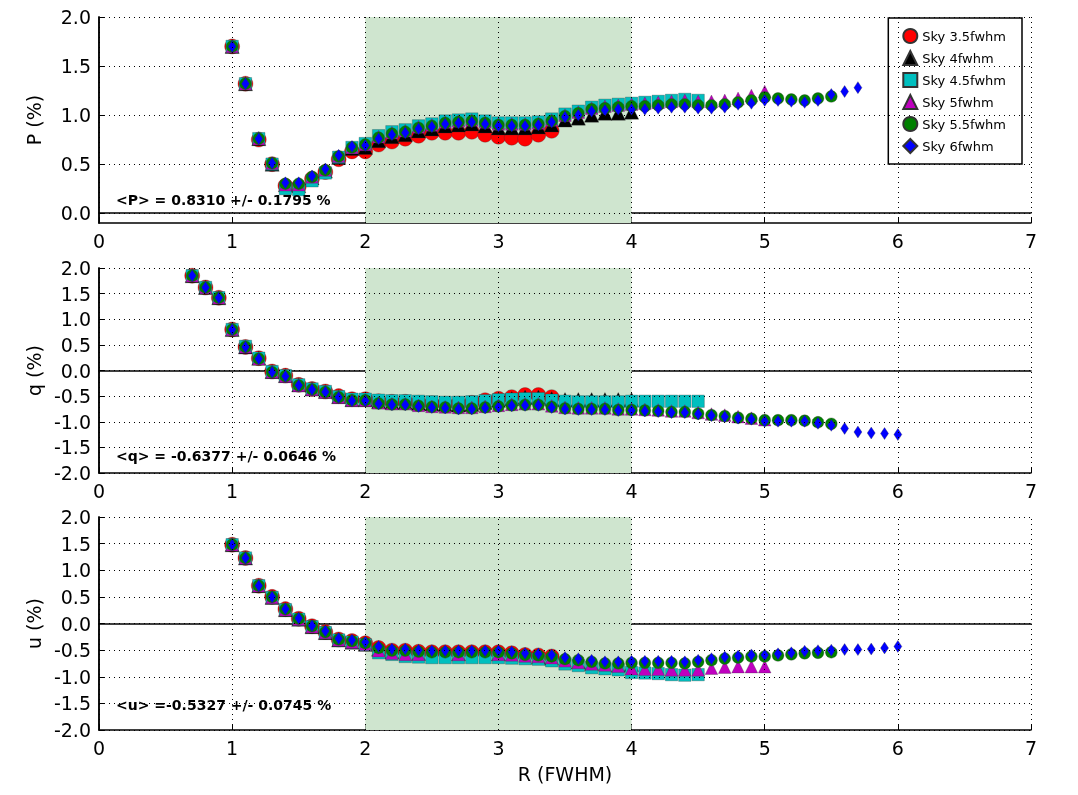 Image resolution: width=1078 pixels, height=795 pixels. What do you see at coordinates (958, 146) in the screenshot?
I see `legend-label: Sky 6fwhm` at bounding box center [958, 146].